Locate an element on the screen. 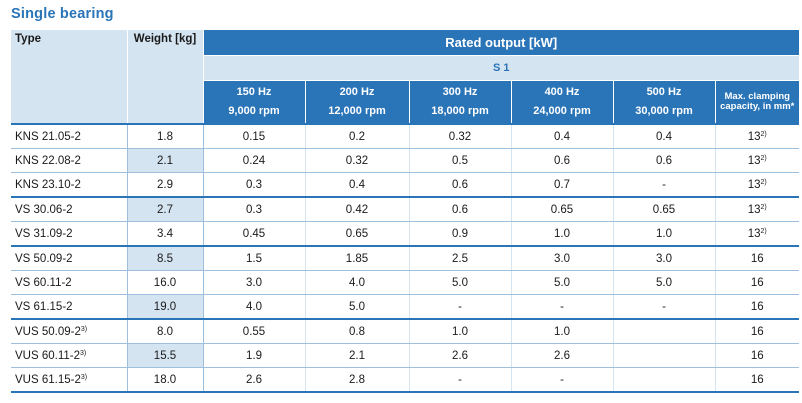 This screenshot has width=802, height=403. cell-weight: 1.8 is located at coordinates (165, 136).